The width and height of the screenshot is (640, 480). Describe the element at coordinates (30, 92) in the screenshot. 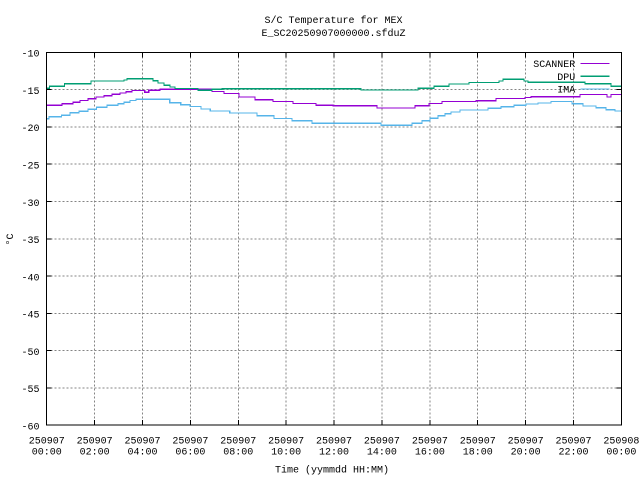

I see `svg-text: -15` at that location.